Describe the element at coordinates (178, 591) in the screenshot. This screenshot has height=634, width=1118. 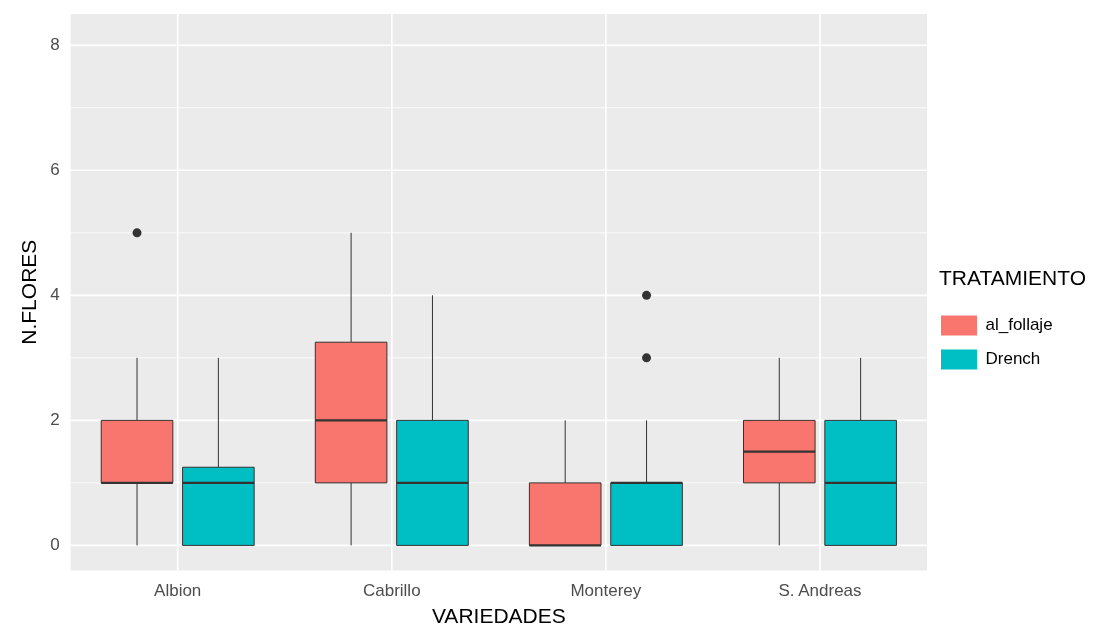
I see `x-tick-label: Albion` at that location.